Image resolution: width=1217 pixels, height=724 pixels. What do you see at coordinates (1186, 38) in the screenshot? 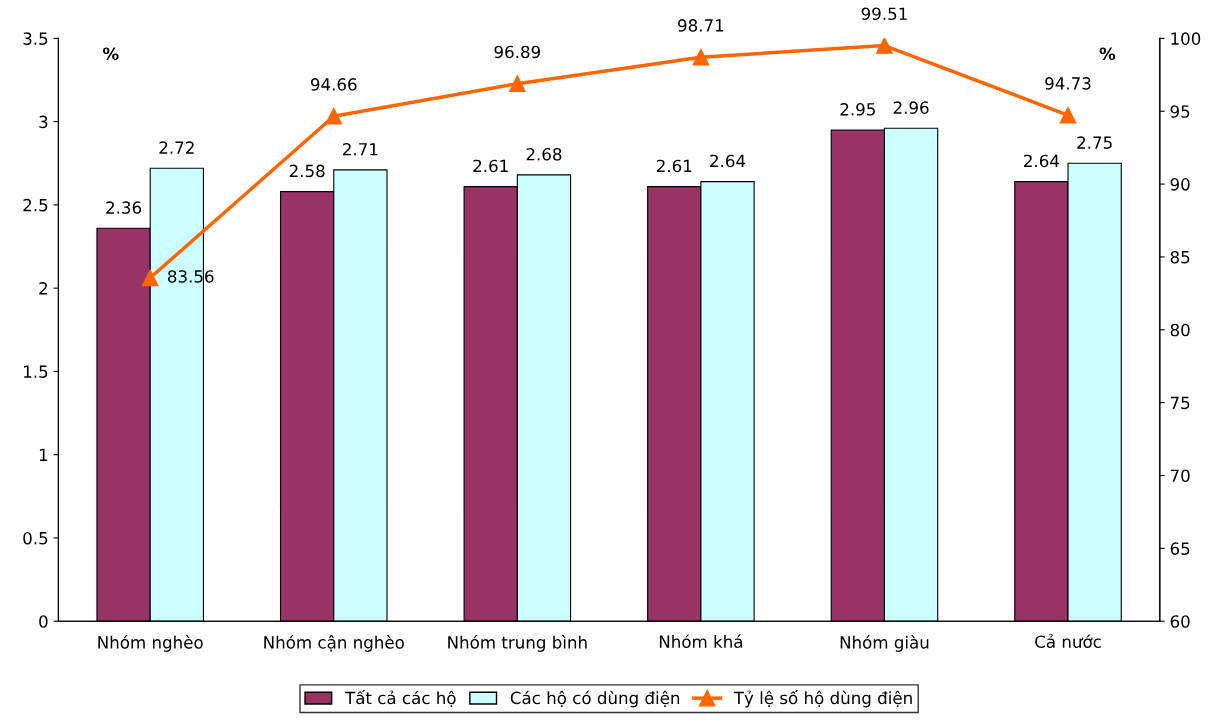
I see `y2-tick-label: 100` at bounding box center [1186, 38].